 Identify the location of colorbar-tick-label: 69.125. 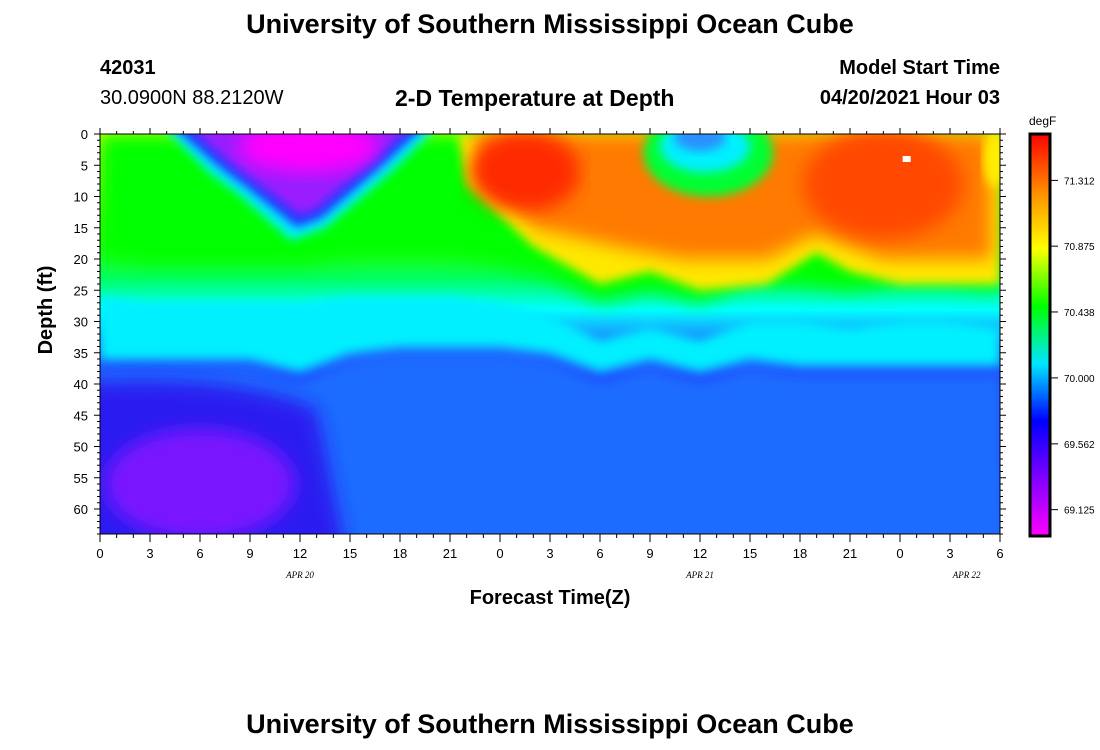
(1079, 511).